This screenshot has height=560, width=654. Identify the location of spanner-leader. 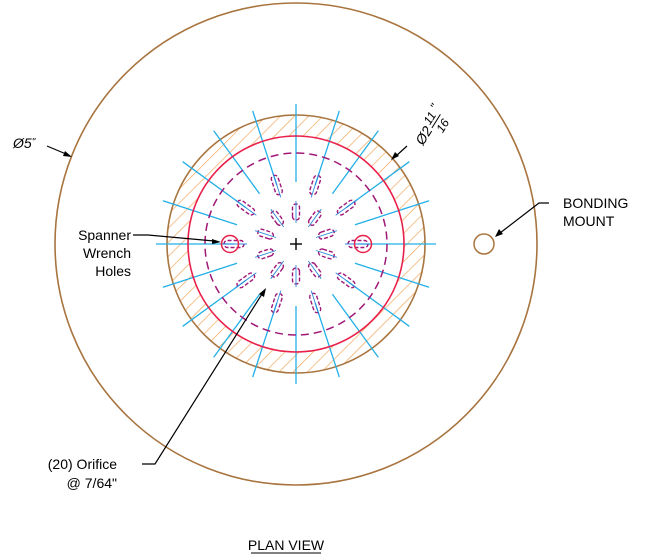
(174, 238).